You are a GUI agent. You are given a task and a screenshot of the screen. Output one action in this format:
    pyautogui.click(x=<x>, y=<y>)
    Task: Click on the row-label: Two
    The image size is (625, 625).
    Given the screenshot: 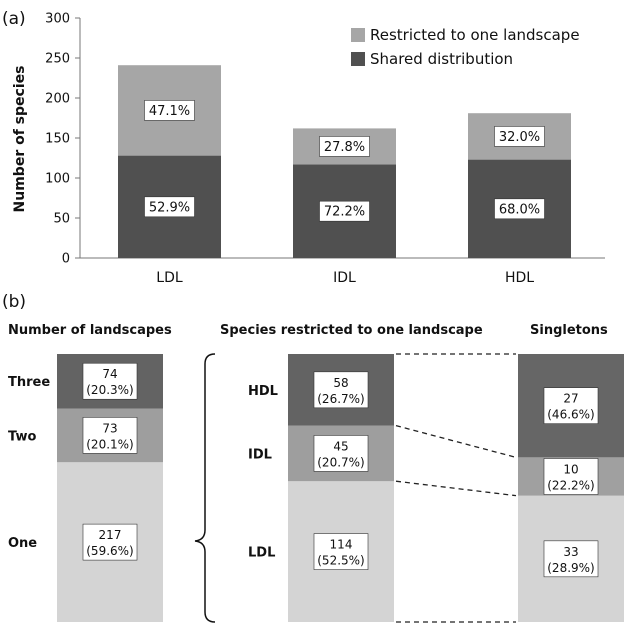 What is the action you would take?
    pyautogui.click(x=22, y=436)
    